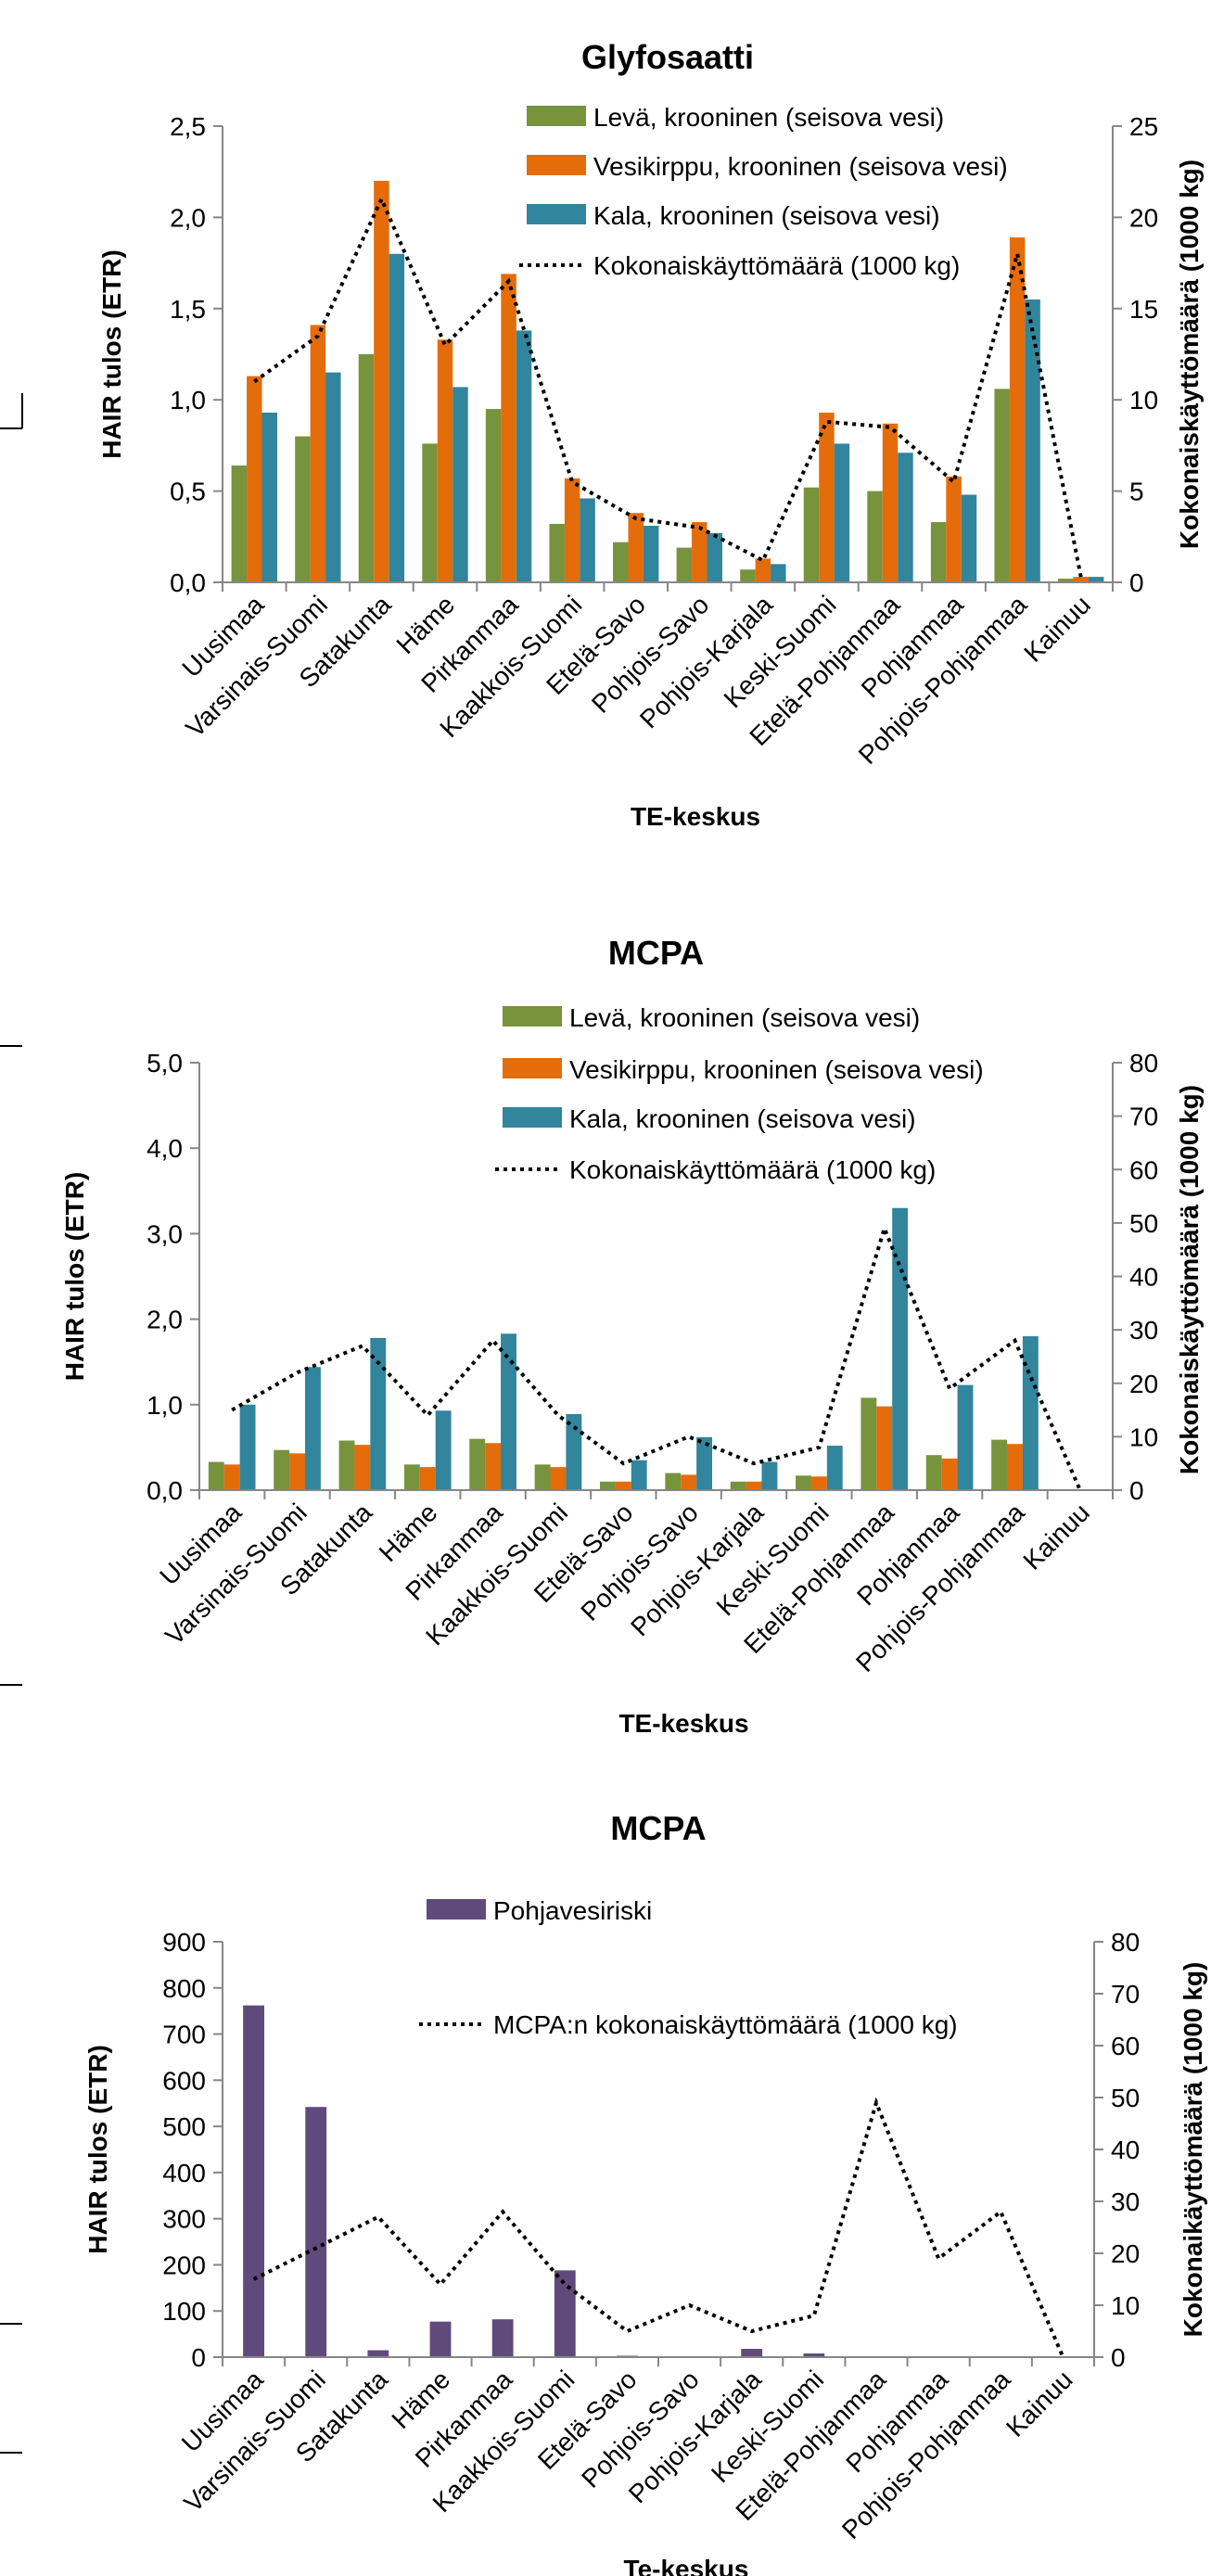  What do you see at coordinates (1143, 1170) in the screenshot?
I see `y-right-tick-label: 60` at bounding box center [1143, 1170].